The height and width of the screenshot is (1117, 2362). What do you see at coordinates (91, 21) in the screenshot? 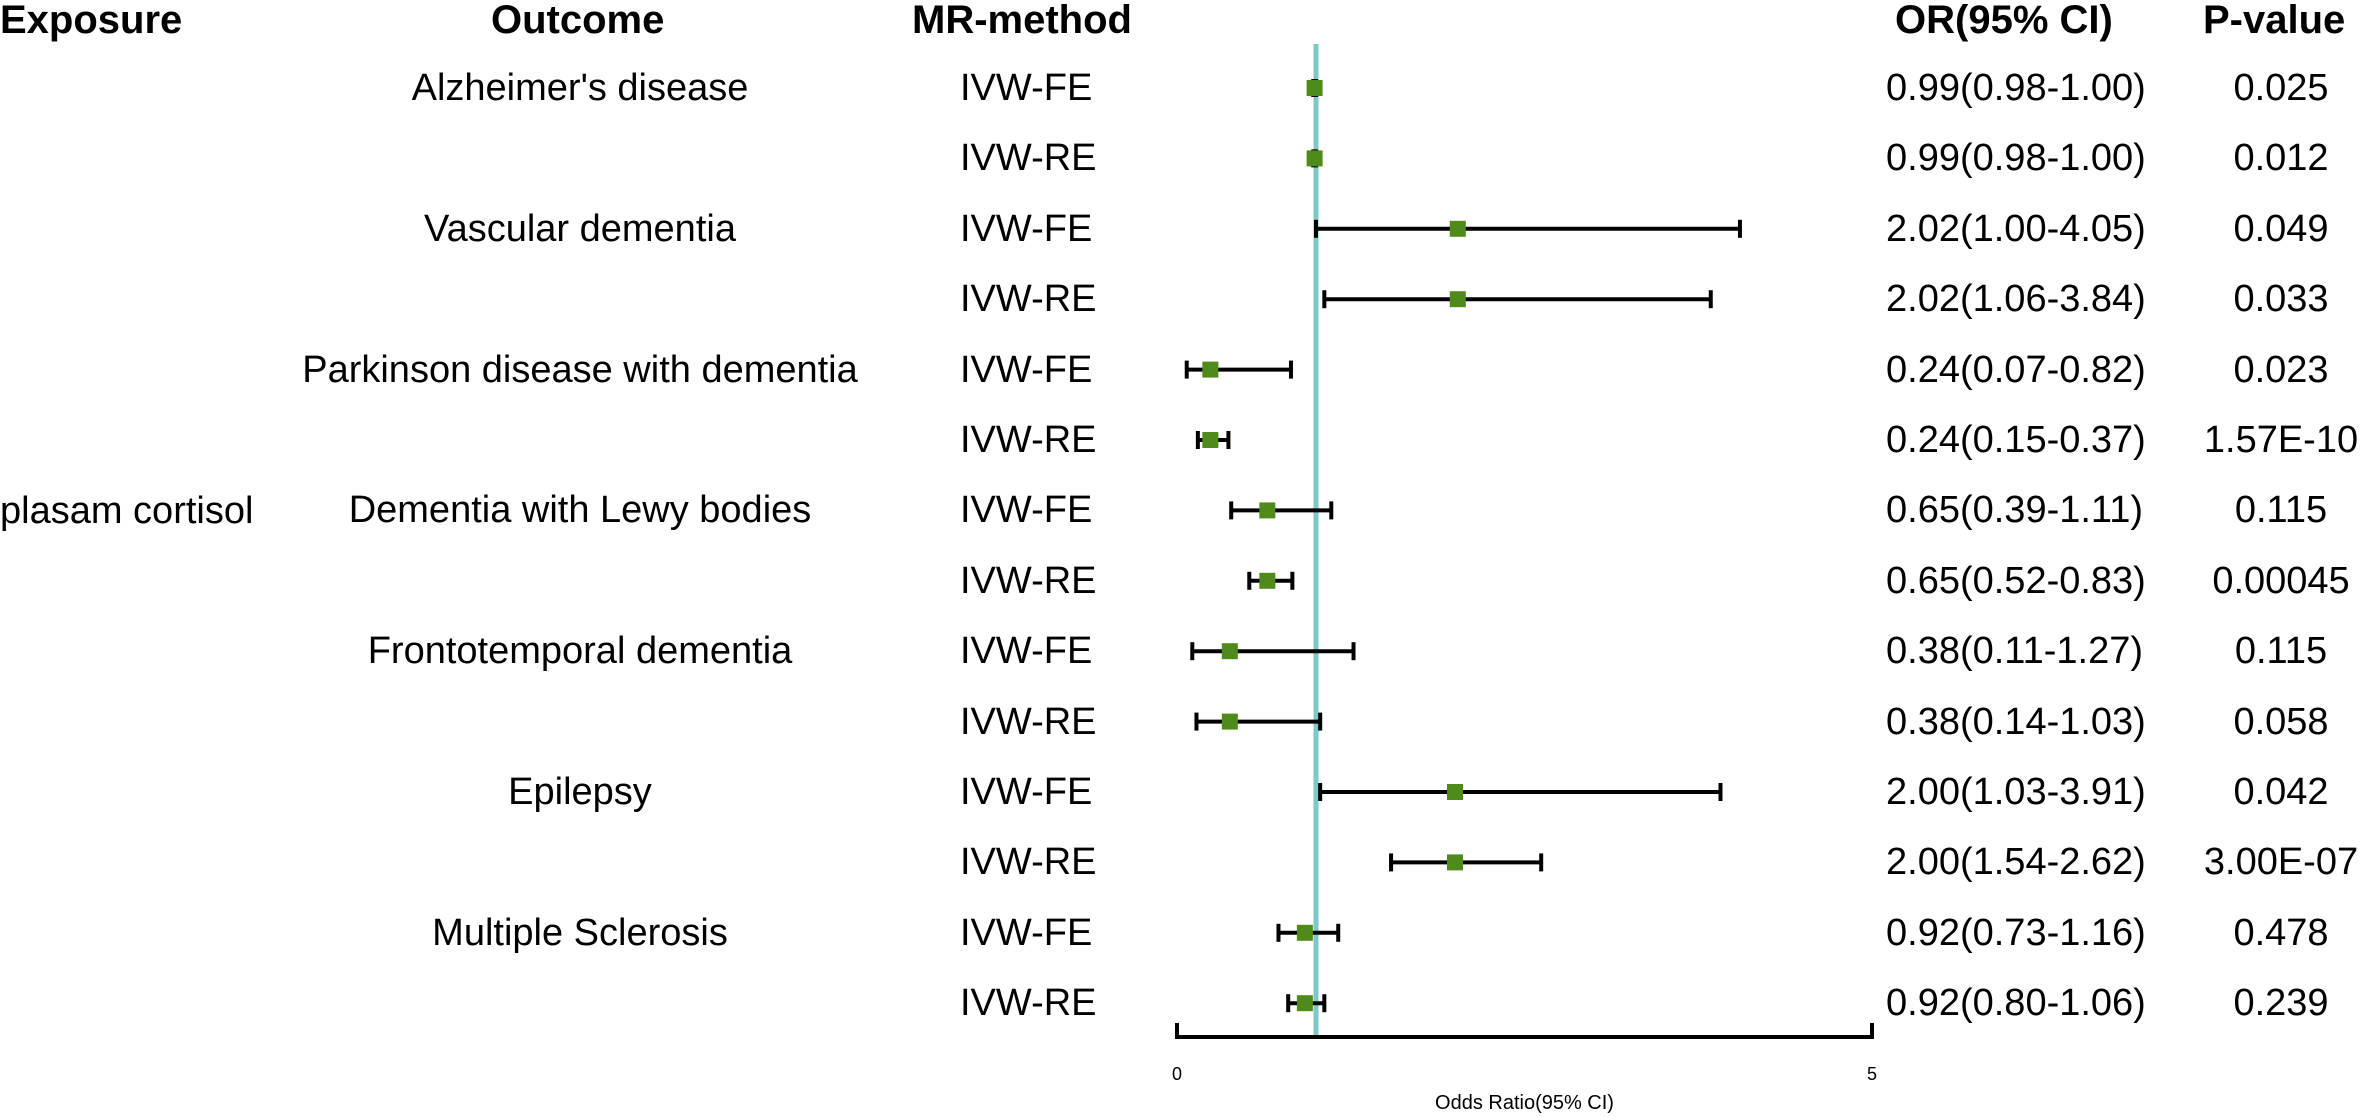
I see `header-exposure: Exposure` at bounding box center [91, 21].